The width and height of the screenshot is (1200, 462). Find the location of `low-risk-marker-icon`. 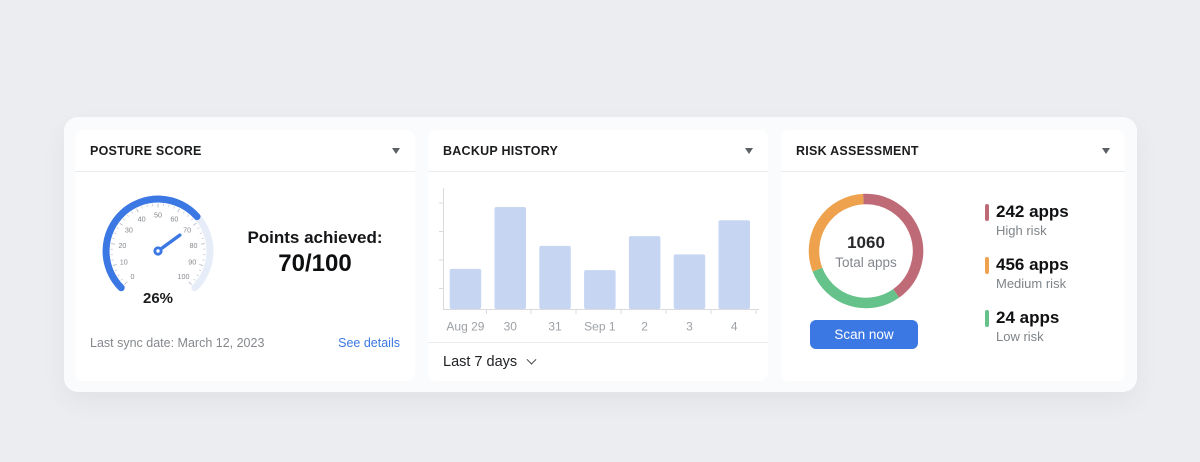

low-risk-marker-icon is located at coordinates (987, 318).